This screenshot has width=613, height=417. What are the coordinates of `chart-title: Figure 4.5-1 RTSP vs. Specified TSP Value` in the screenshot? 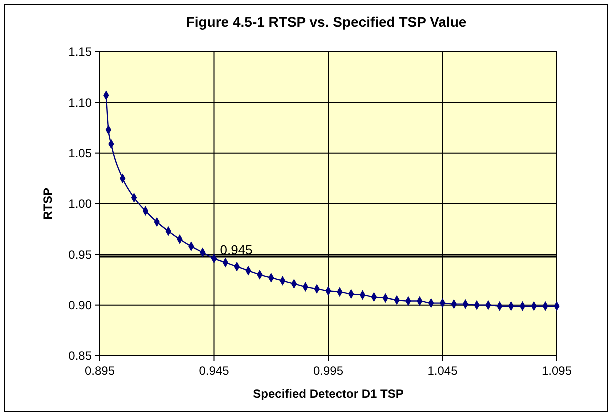 It's located at (326, 22).